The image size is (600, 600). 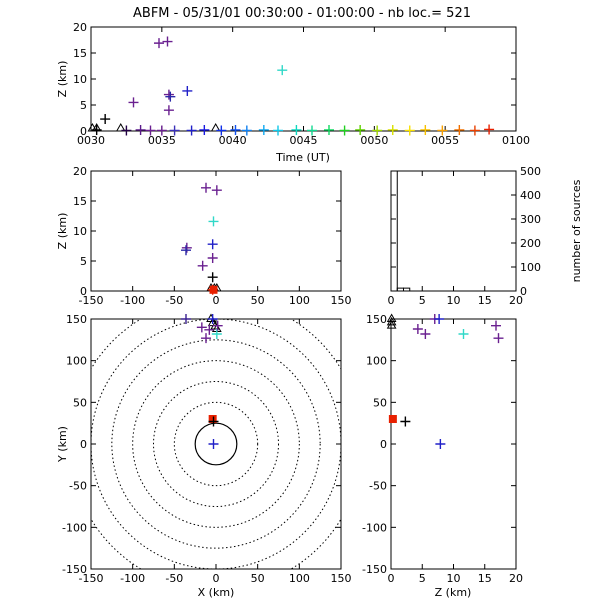 I want to click on histogram-bar, so click(x=400, y=289).